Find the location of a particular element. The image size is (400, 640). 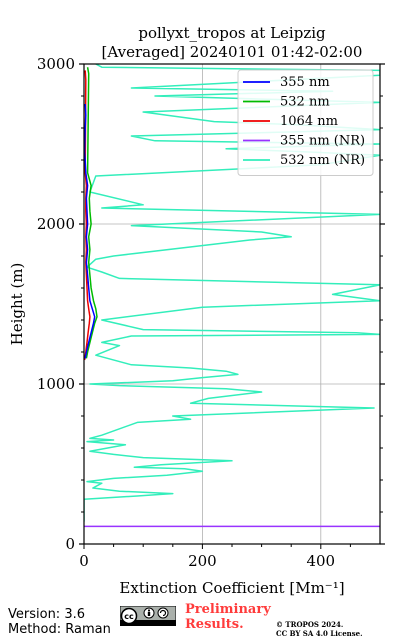

y-tick-label: 3000 is located at coordinates (56, 64).